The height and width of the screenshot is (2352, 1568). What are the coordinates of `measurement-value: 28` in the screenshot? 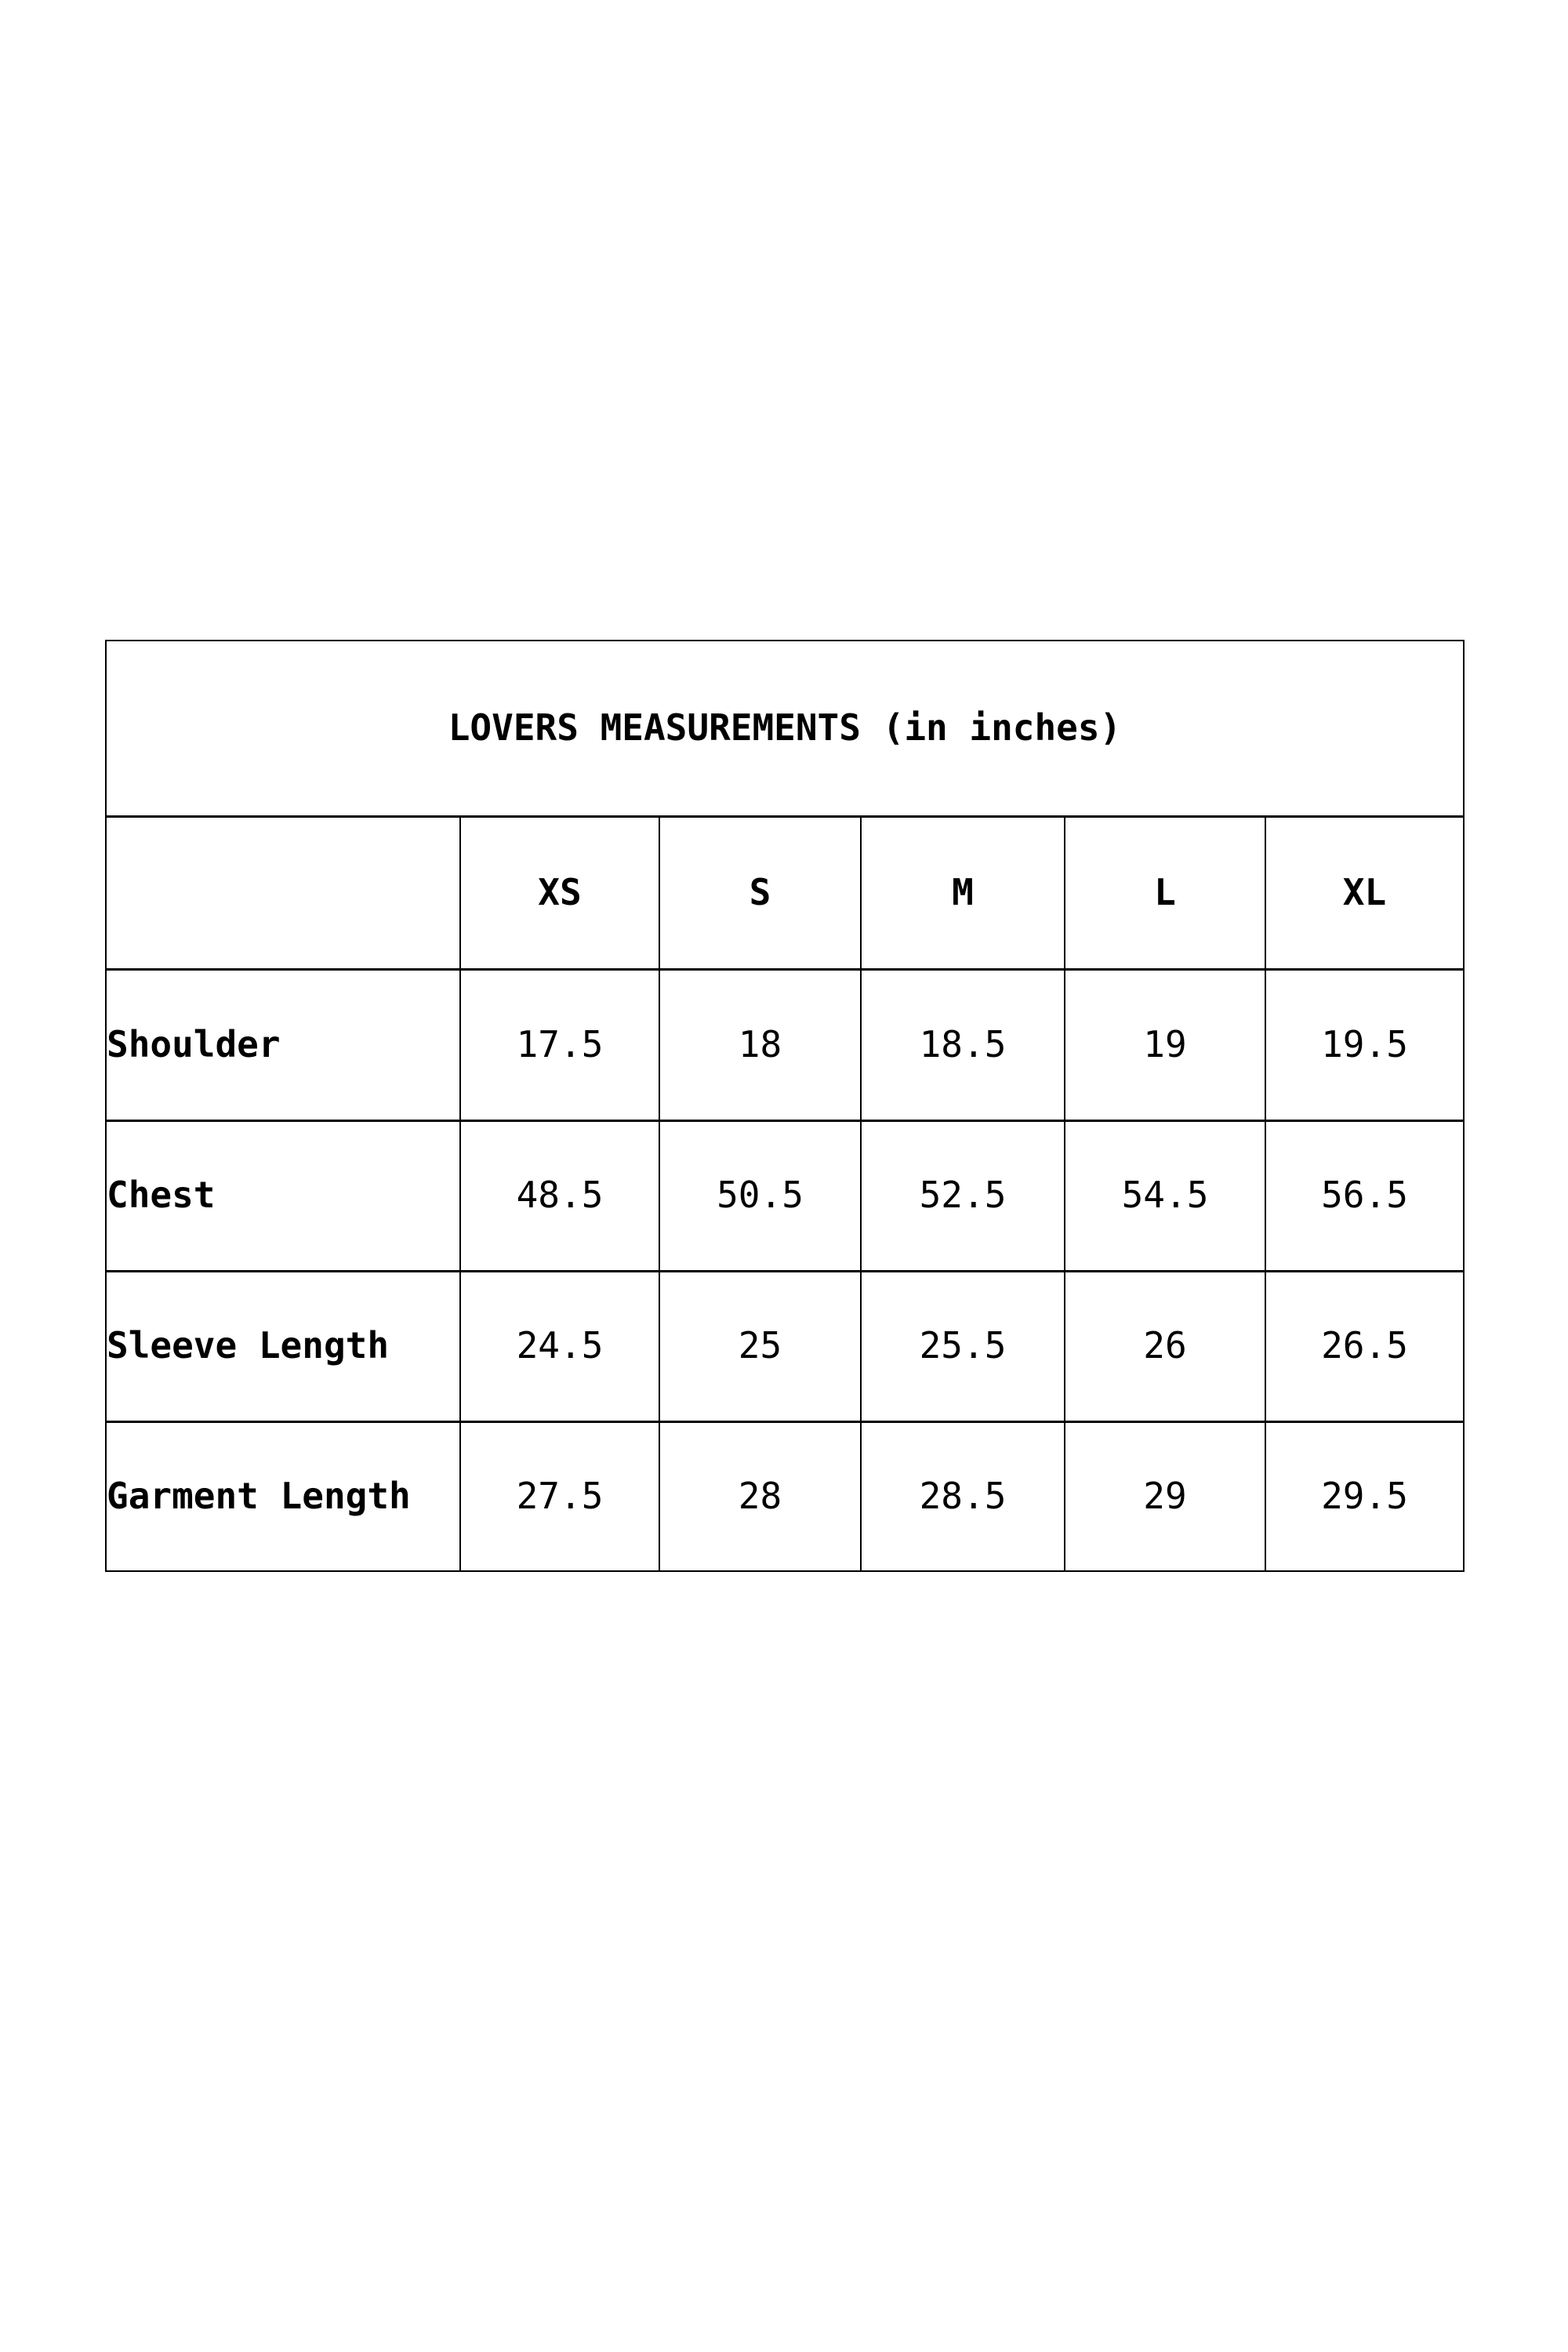 It's located at (760, 1496).